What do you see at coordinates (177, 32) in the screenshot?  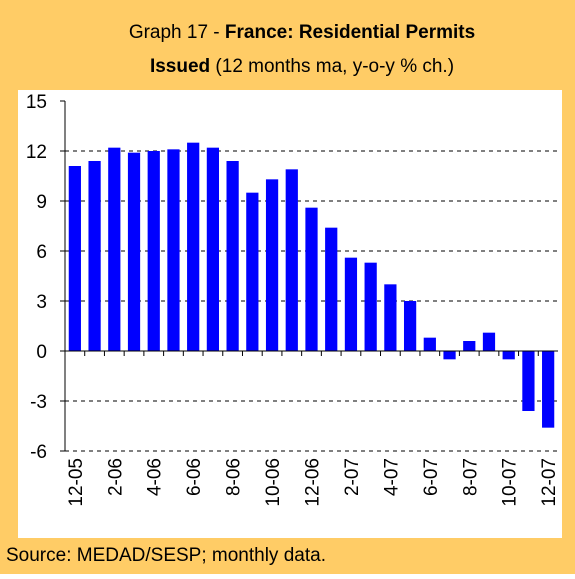 I see `title-part: Graph 17 -` at bounding box center [177, 32].